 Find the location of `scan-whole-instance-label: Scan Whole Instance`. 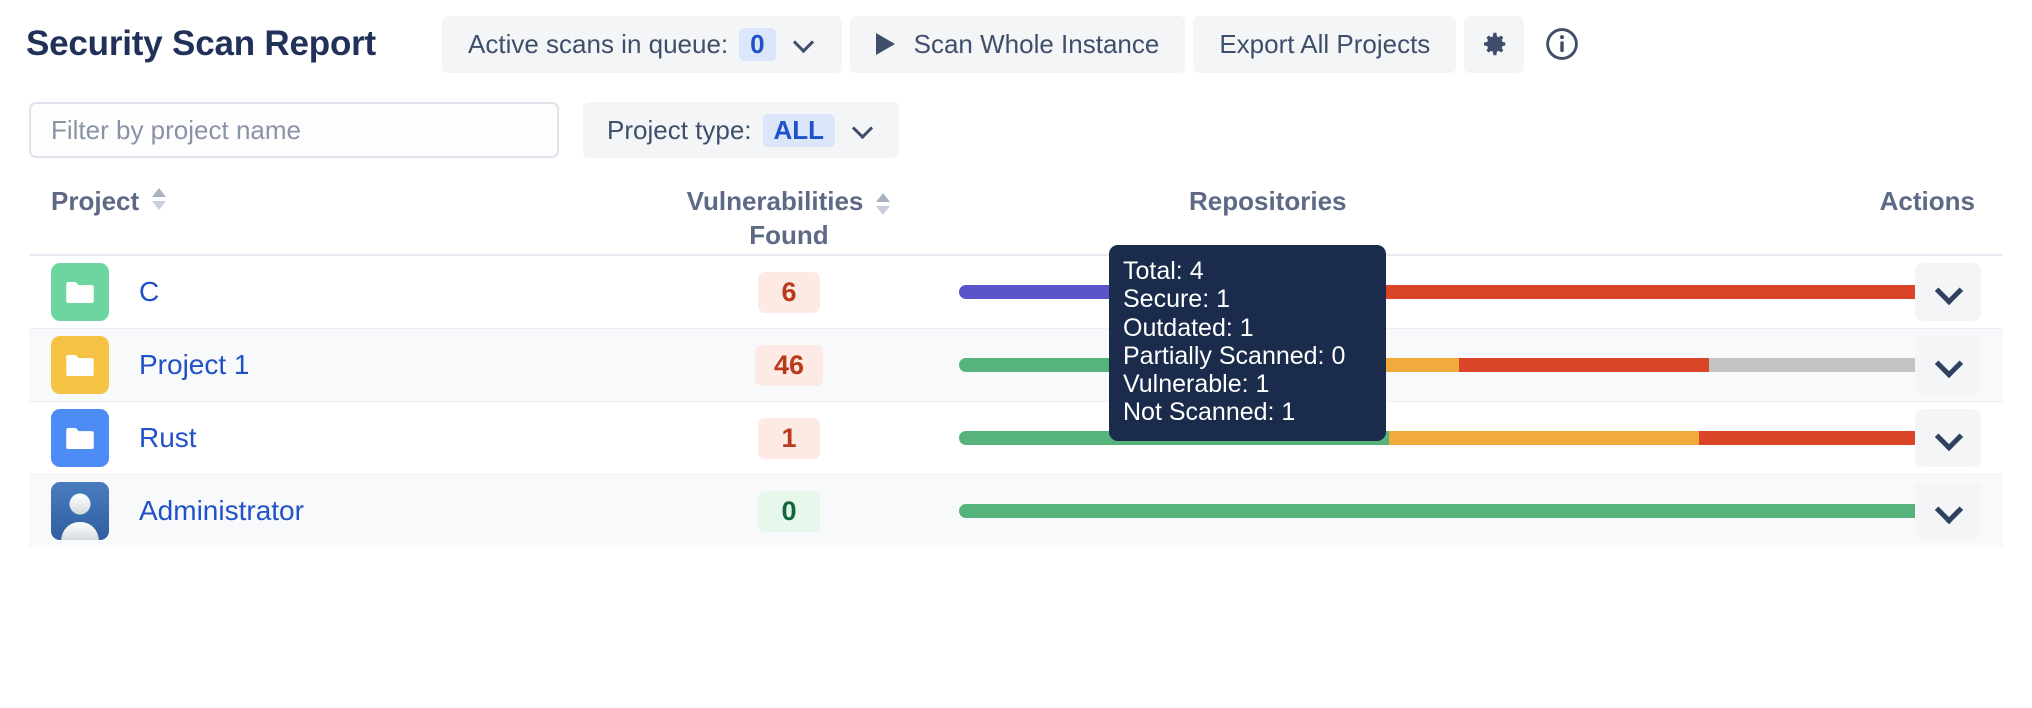

scan-whole-instance-label: Scan Whole Instance is located at coordinates (1036, 43).